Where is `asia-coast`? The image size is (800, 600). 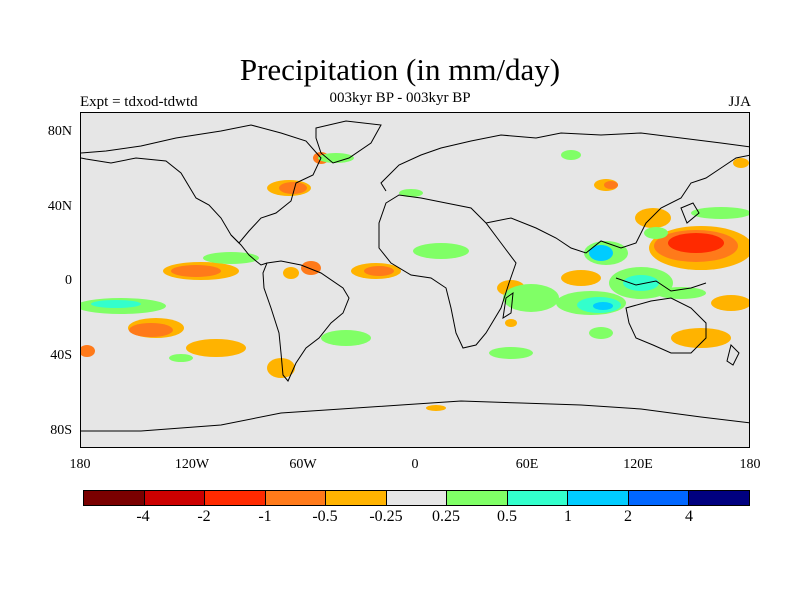 asia-coast is located at coordinates (617, 204).